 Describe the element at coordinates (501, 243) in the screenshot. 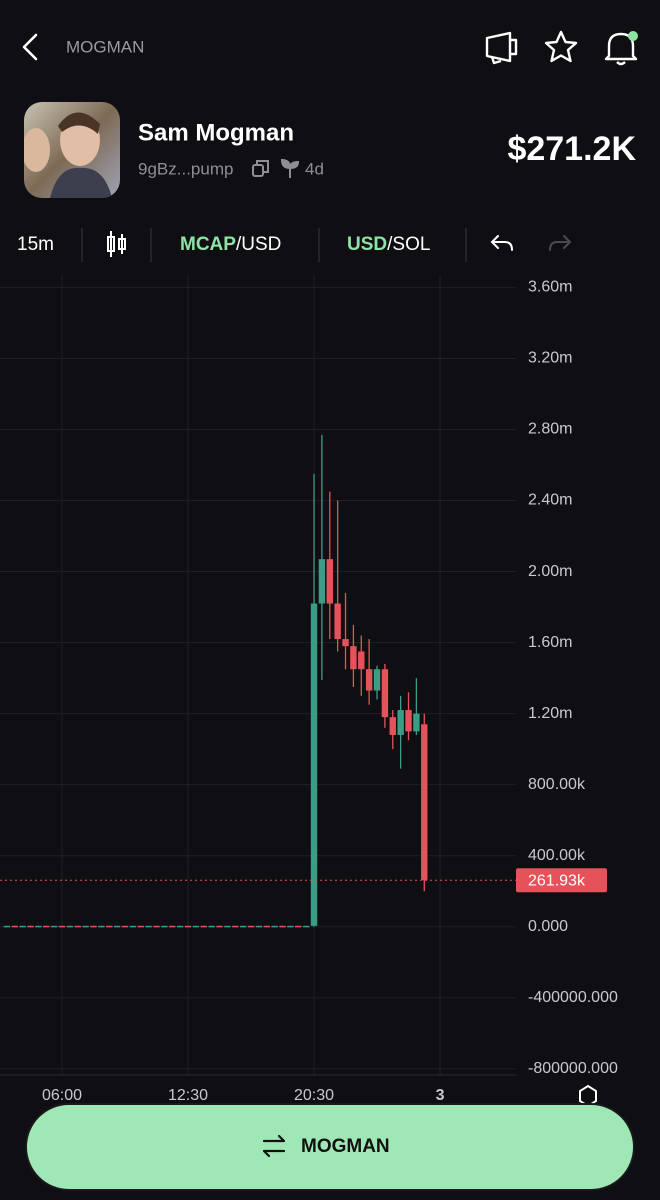

I see `undo-button` at that location.